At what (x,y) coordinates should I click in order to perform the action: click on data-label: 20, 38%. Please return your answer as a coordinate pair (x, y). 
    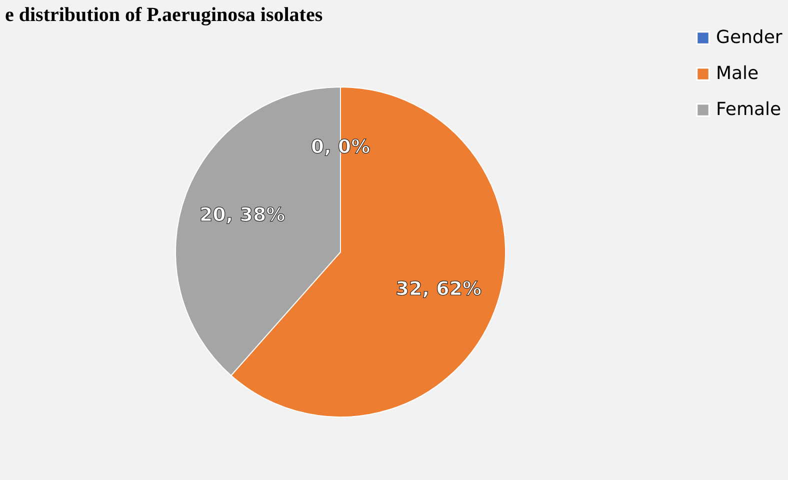
    Looking at the image, I should click on (242, 215).